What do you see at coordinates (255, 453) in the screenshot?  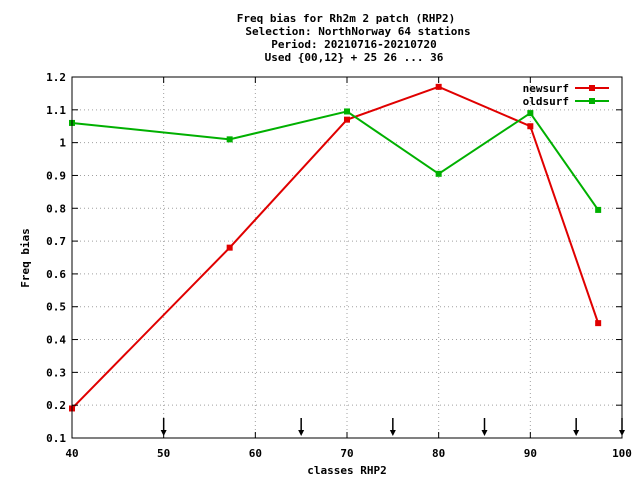 I see `x-tick-label: 60` at bounding box center [255, 453].